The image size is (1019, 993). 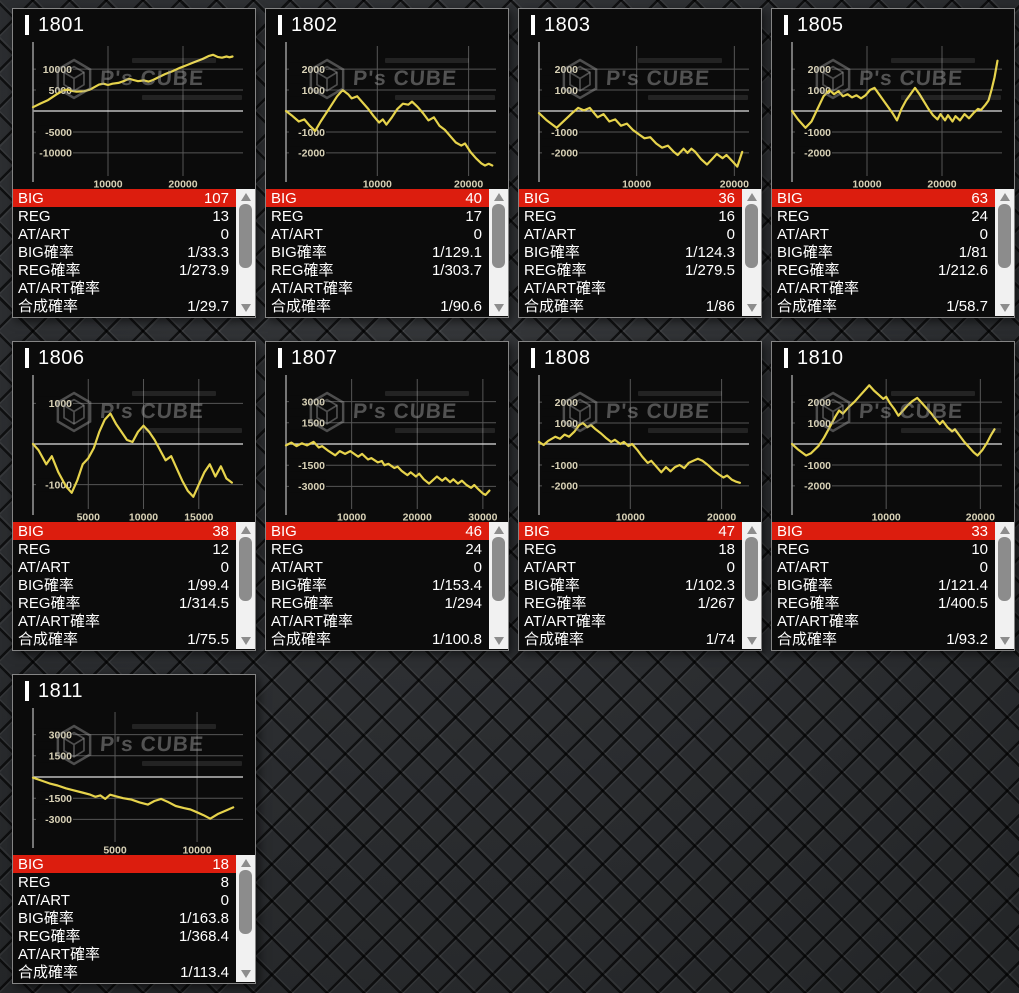 I want to click on stats-row-big: BIG 38, so click(x=124, y=531).